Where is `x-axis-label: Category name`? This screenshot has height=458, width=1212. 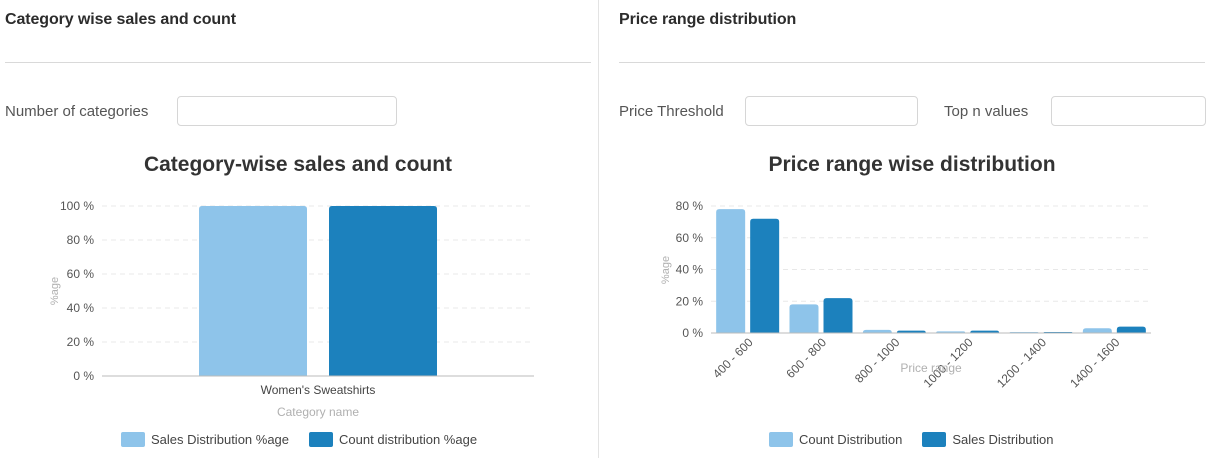 x-axis-label: Category name is located at coordinates (318, 412).